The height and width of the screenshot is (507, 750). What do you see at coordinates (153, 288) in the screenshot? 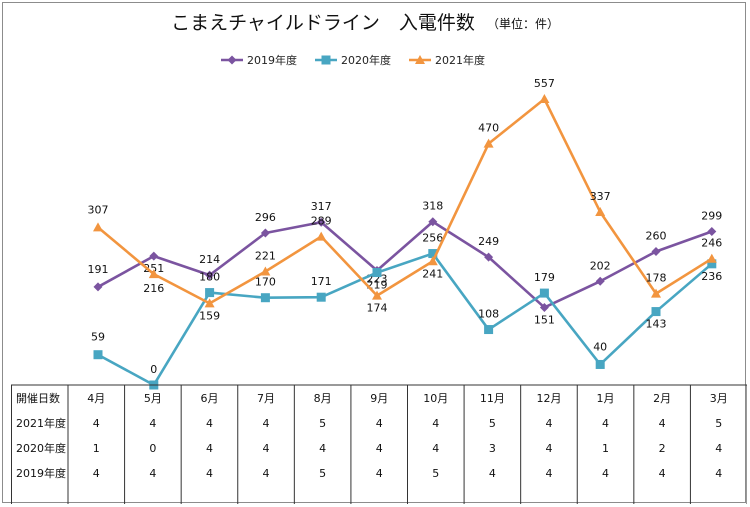
I see `data-label: 216` at bounding box center [153, 288].